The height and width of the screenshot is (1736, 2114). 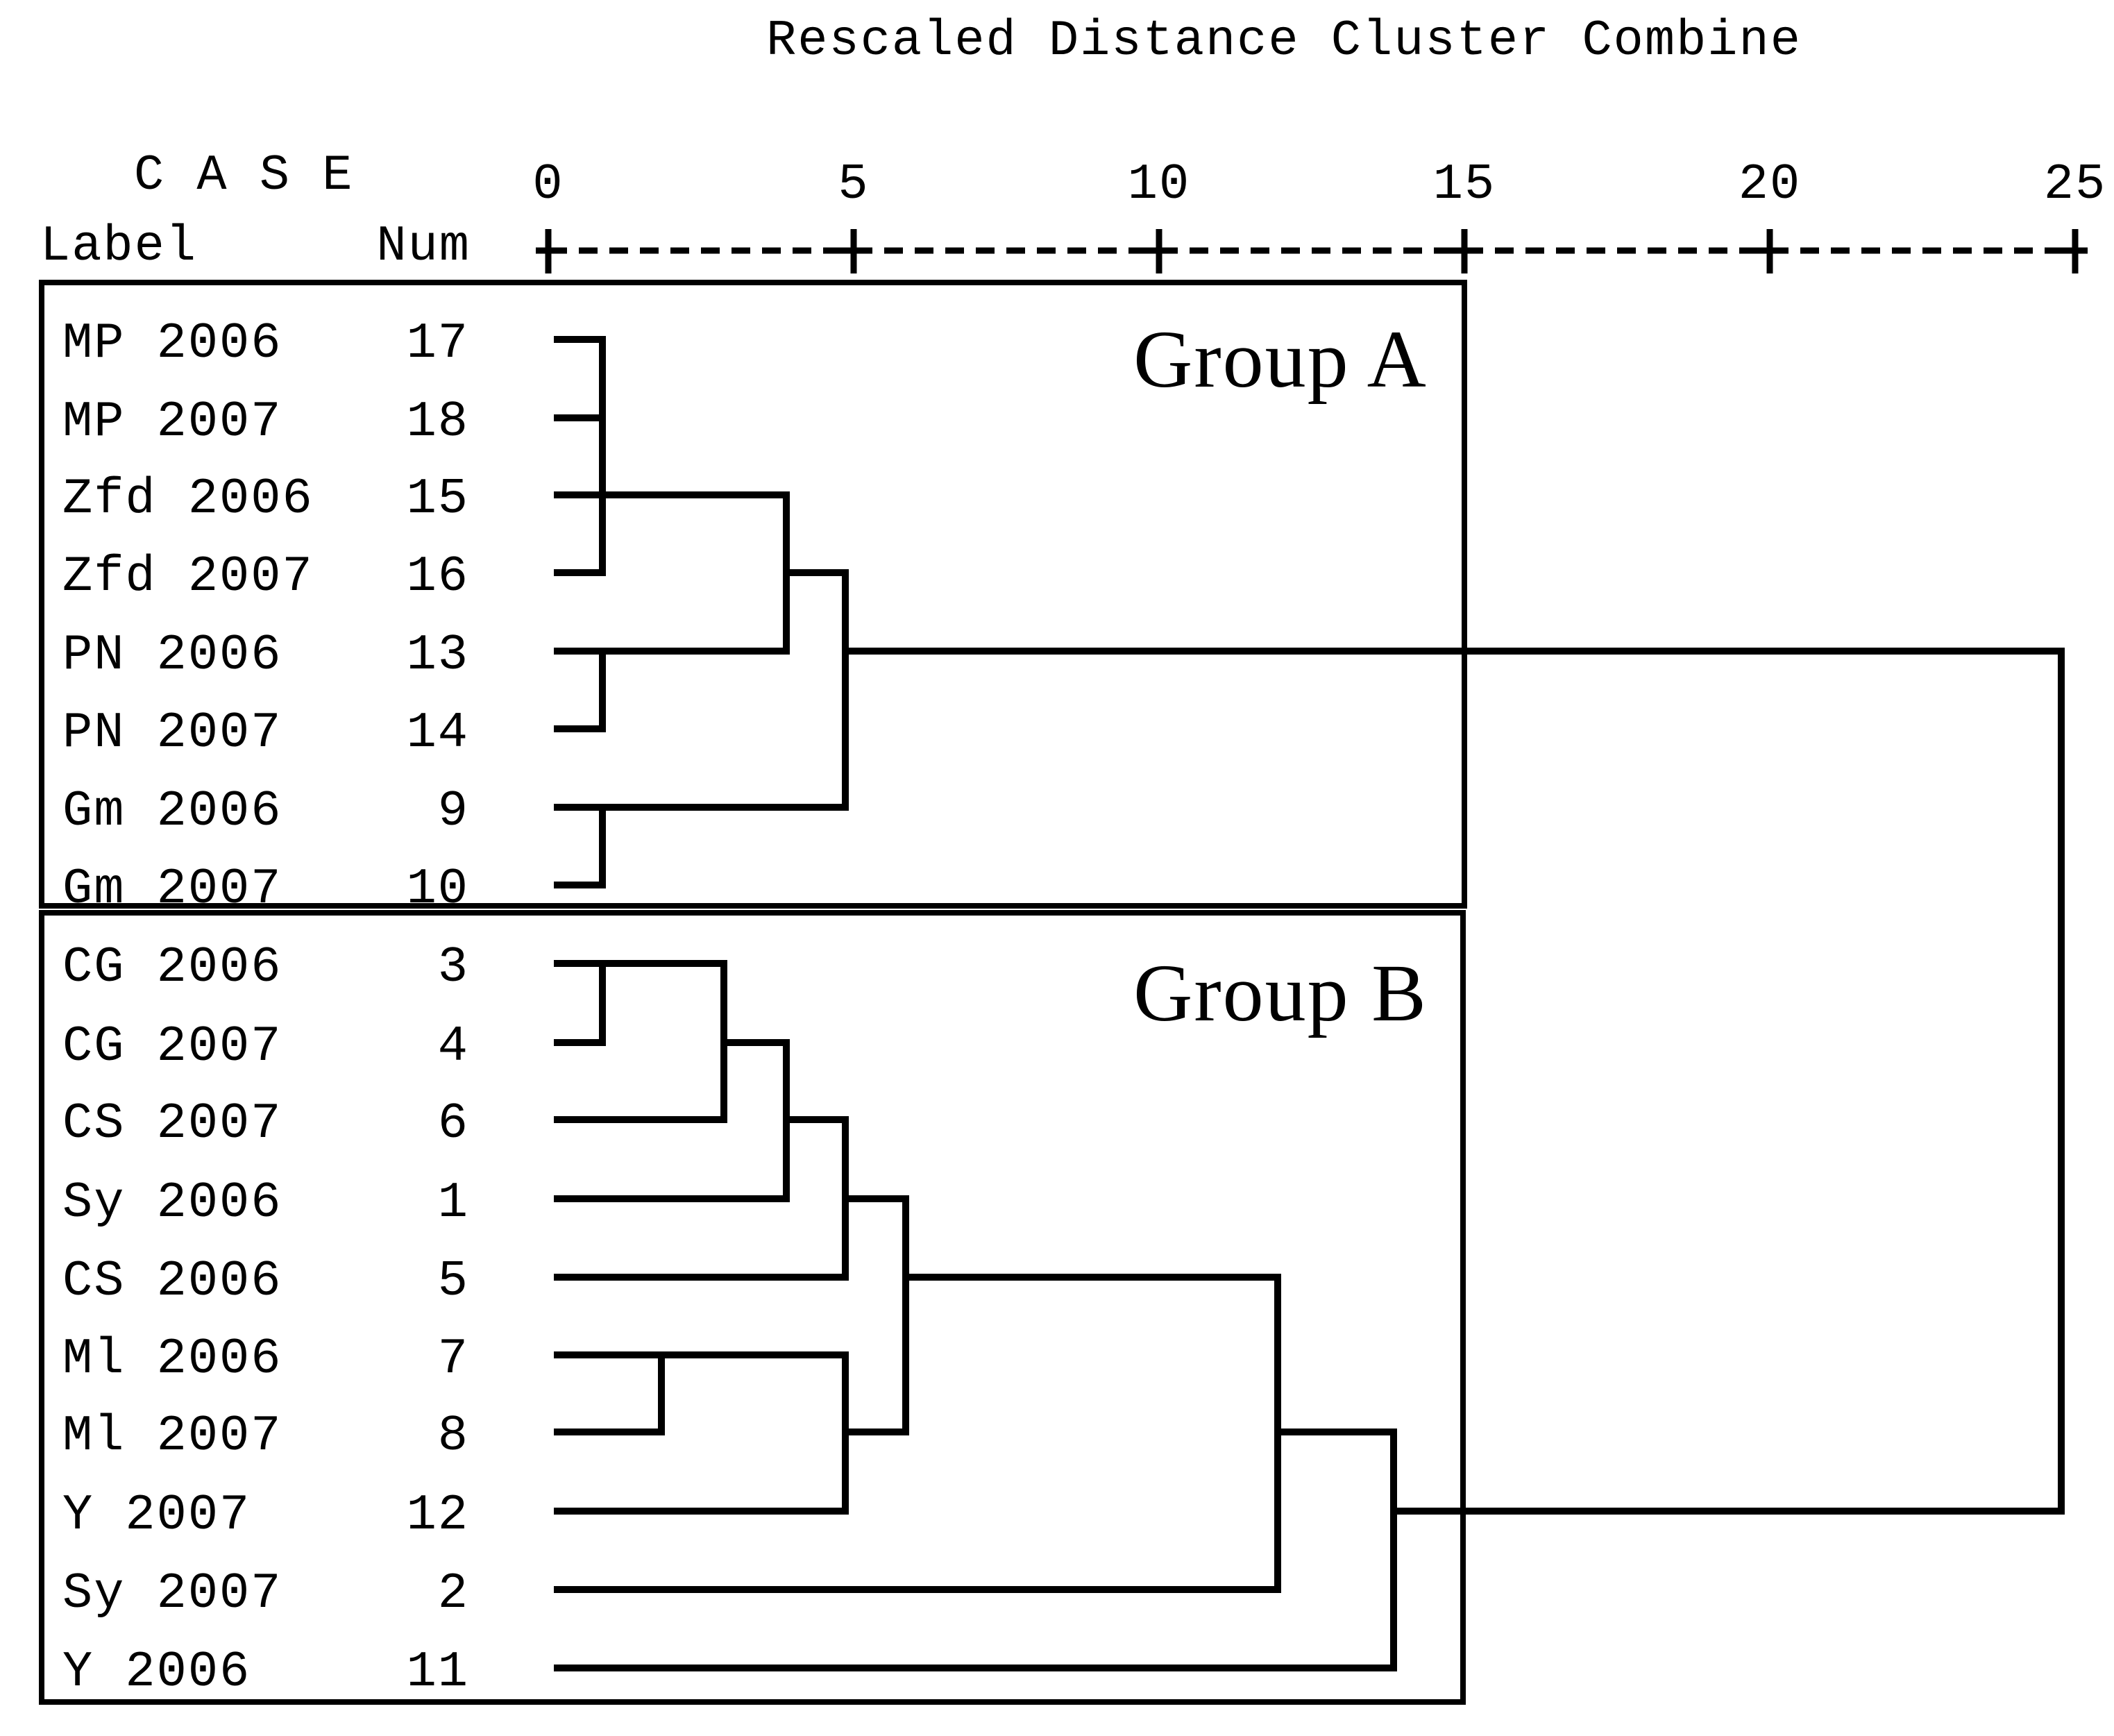 What do you see at coordinates (423, 246) in the screenshot?
I see `num-column-header: Num` at bounding box center [423, 246].